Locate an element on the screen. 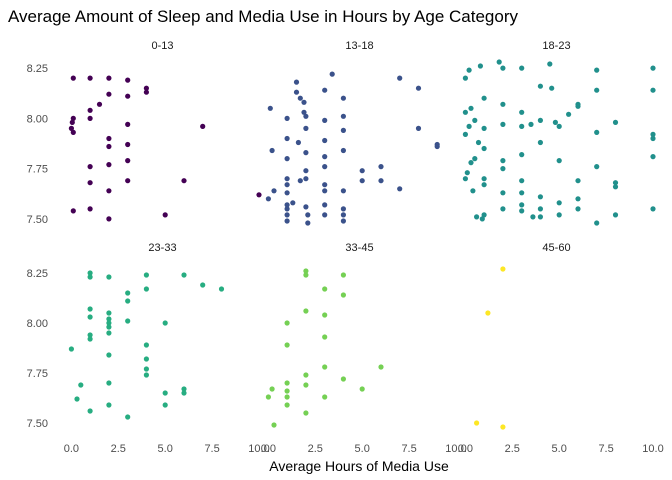 This screenshot has height=480, width=672. x-tick-label: 10.0 is located at coordinates (258, 449).